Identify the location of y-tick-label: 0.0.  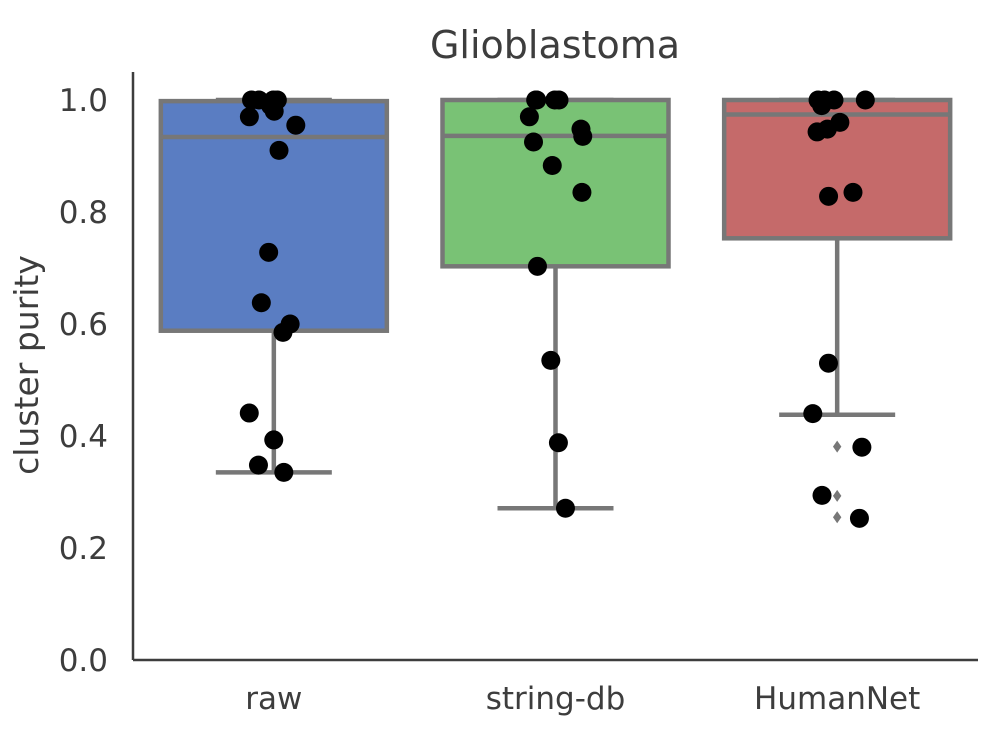
(83, 661).